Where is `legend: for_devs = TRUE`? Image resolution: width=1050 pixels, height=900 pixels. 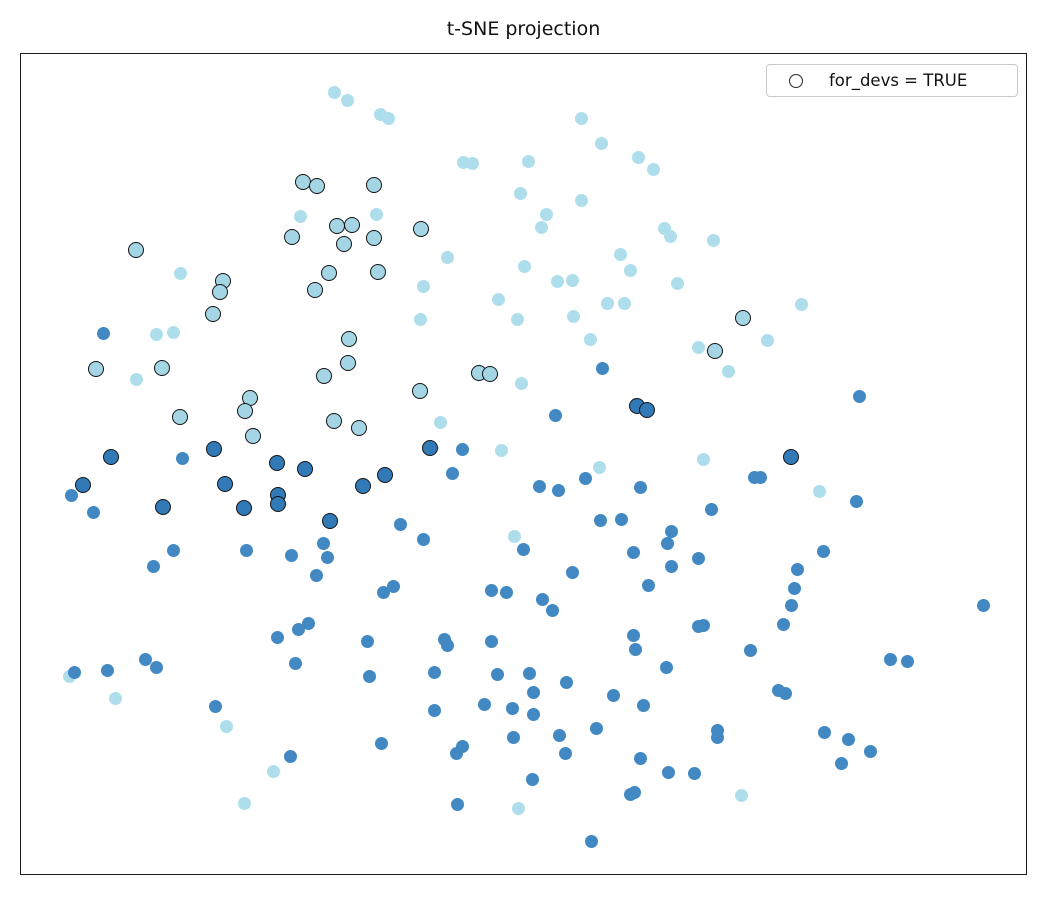 legend: for_devs = TRUE is located at coordinates (892, 80).